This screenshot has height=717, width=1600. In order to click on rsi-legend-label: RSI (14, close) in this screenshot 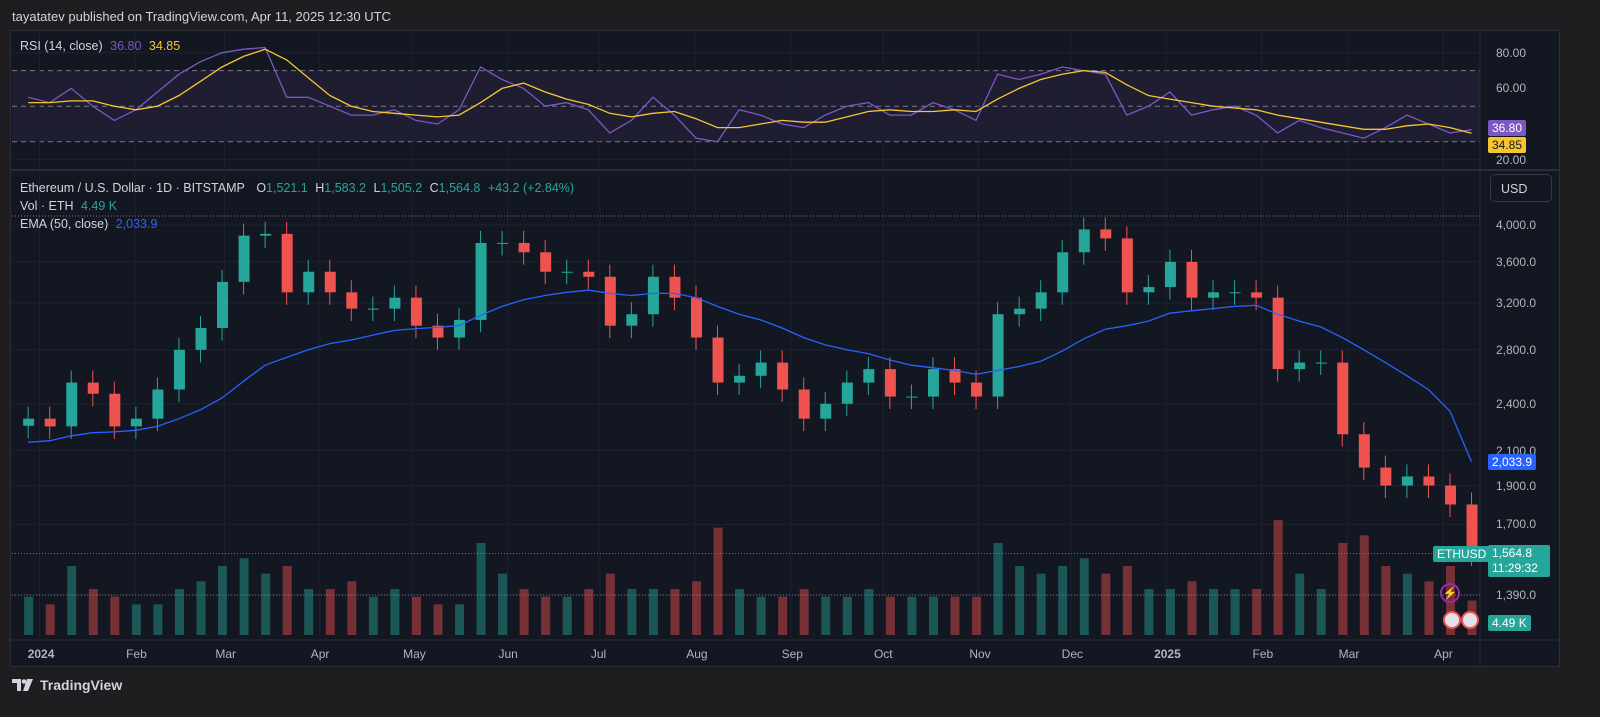, I will do `click(61, 46)`.